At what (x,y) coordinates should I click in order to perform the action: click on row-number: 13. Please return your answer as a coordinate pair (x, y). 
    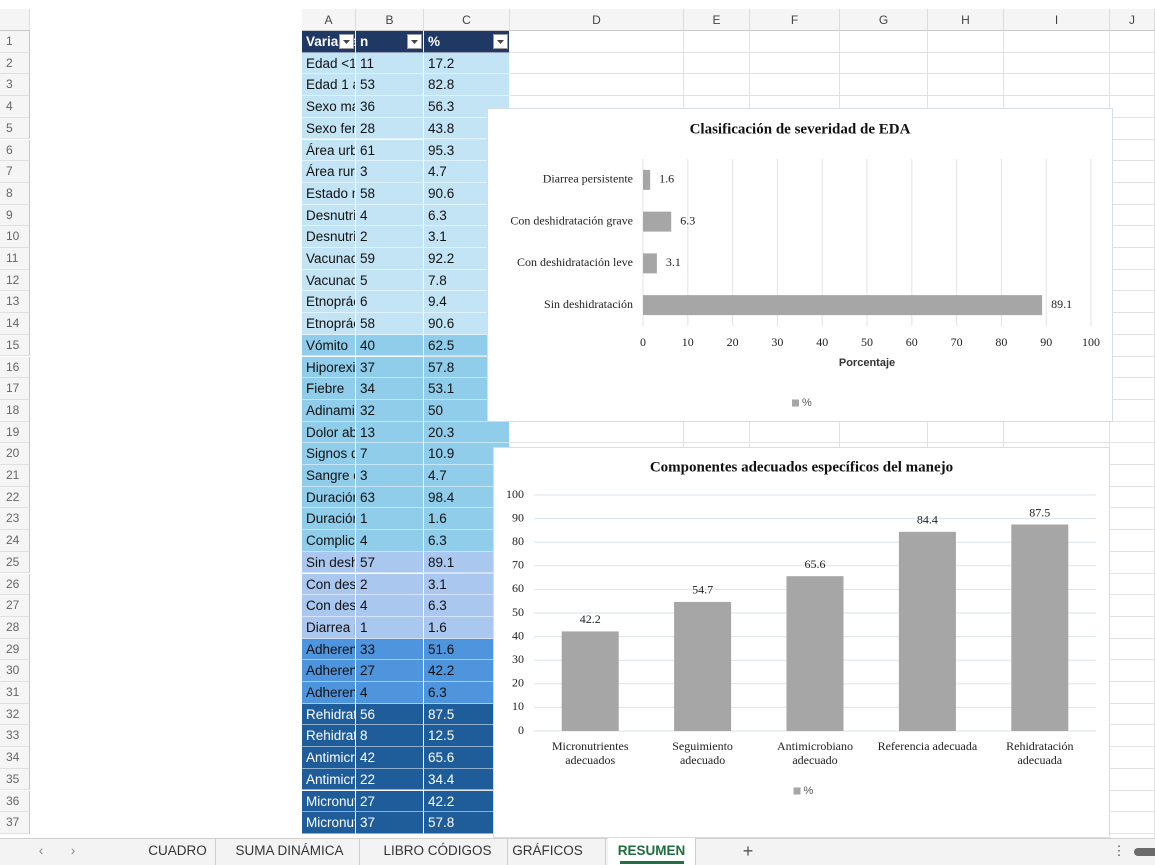
    Looking at the image, I should click on (15, 302).